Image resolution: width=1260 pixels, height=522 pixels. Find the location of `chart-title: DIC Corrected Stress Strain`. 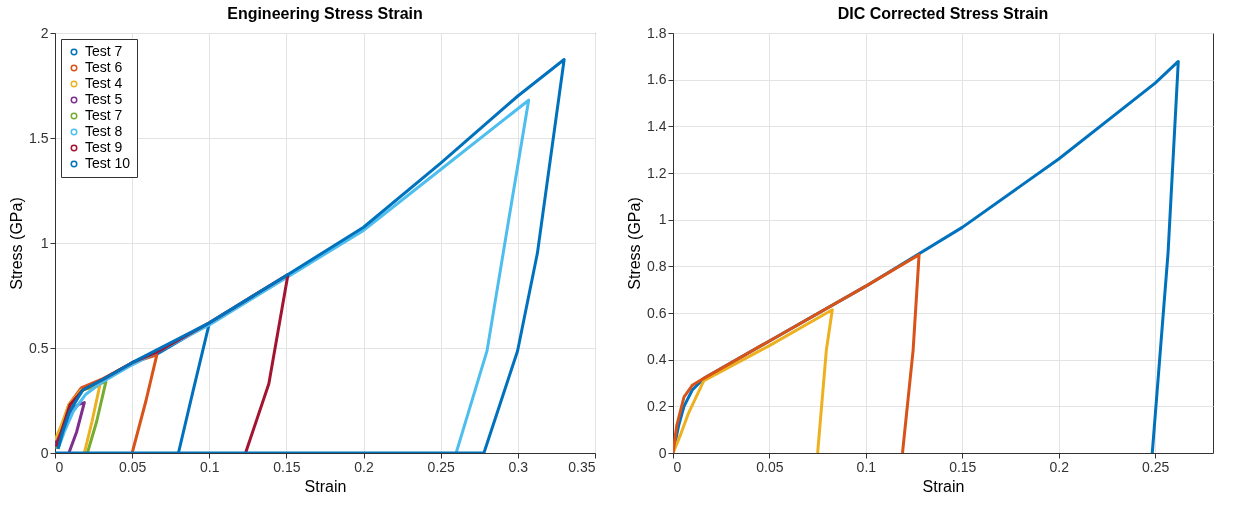

chart-title: DIC Corrected Stress Strain is located at coordinates (943, 13).